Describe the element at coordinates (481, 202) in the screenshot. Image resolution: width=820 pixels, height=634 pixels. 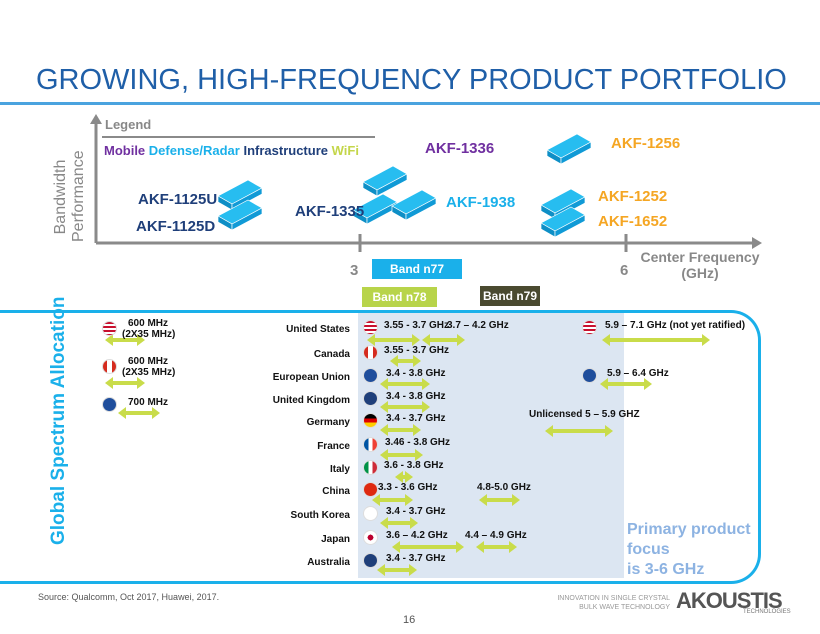
I see `product-label: AKF-1938` at that location.